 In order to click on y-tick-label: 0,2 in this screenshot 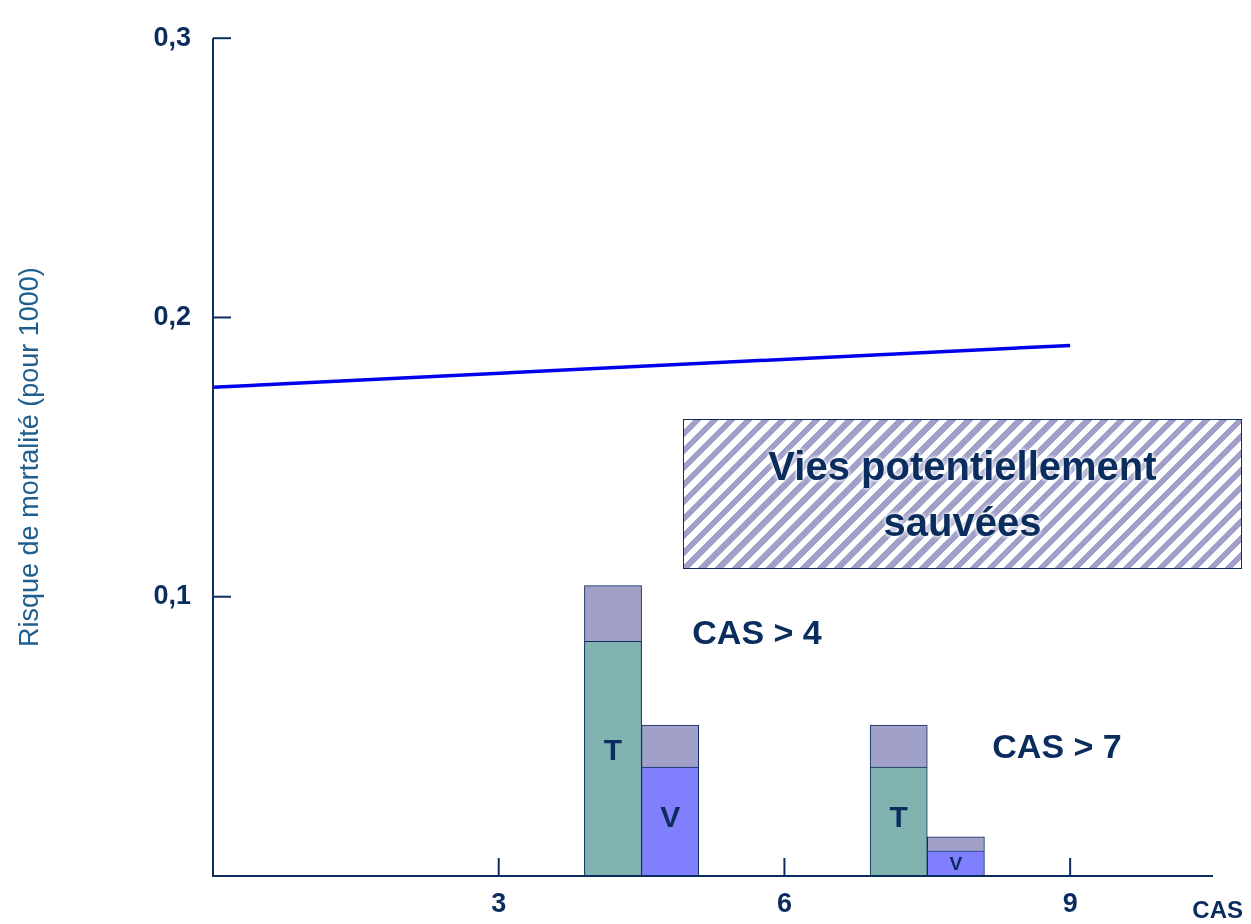, I will do `click(172, 315)`.